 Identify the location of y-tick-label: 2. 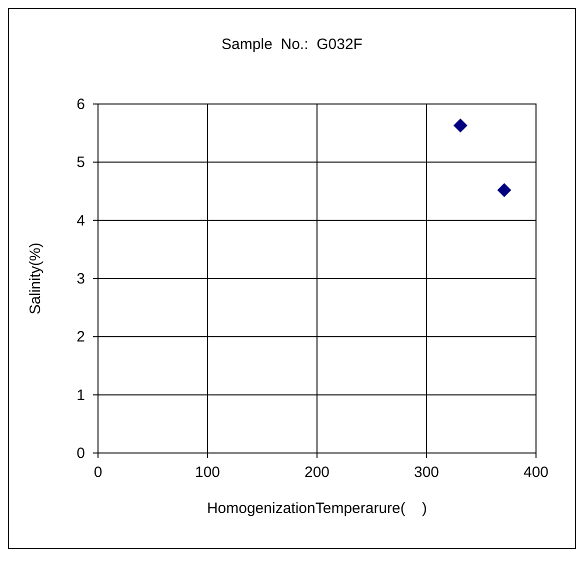
(80, 337).